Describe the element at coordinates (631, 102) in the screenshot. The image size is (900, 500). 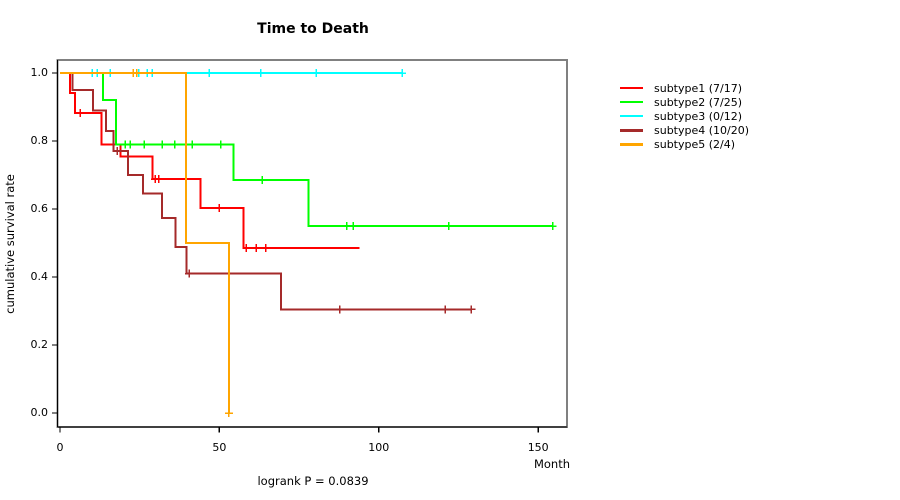
I see `legend-line-subtype2` at that location.